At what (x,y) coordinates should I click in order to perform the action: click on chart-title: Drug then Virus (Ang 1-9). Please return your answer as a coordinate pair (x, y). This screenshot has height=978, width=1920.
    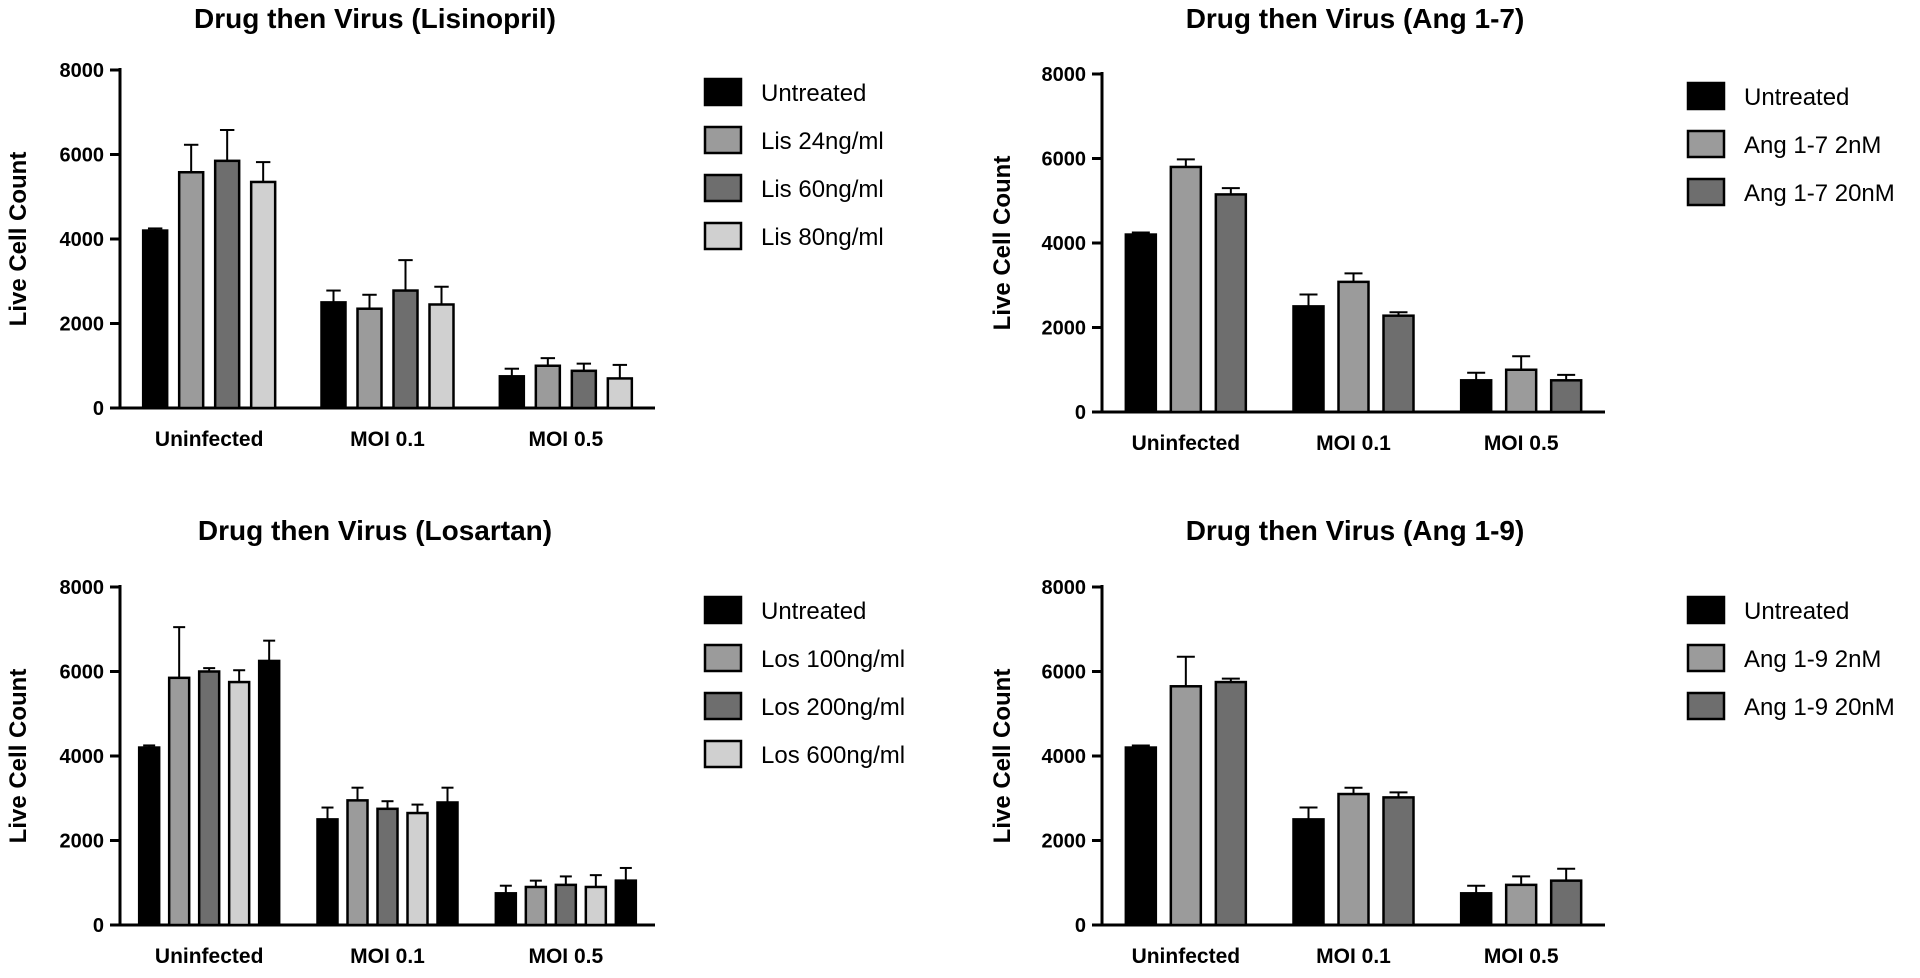
    Looking at the image, I should click on (1355, 530).